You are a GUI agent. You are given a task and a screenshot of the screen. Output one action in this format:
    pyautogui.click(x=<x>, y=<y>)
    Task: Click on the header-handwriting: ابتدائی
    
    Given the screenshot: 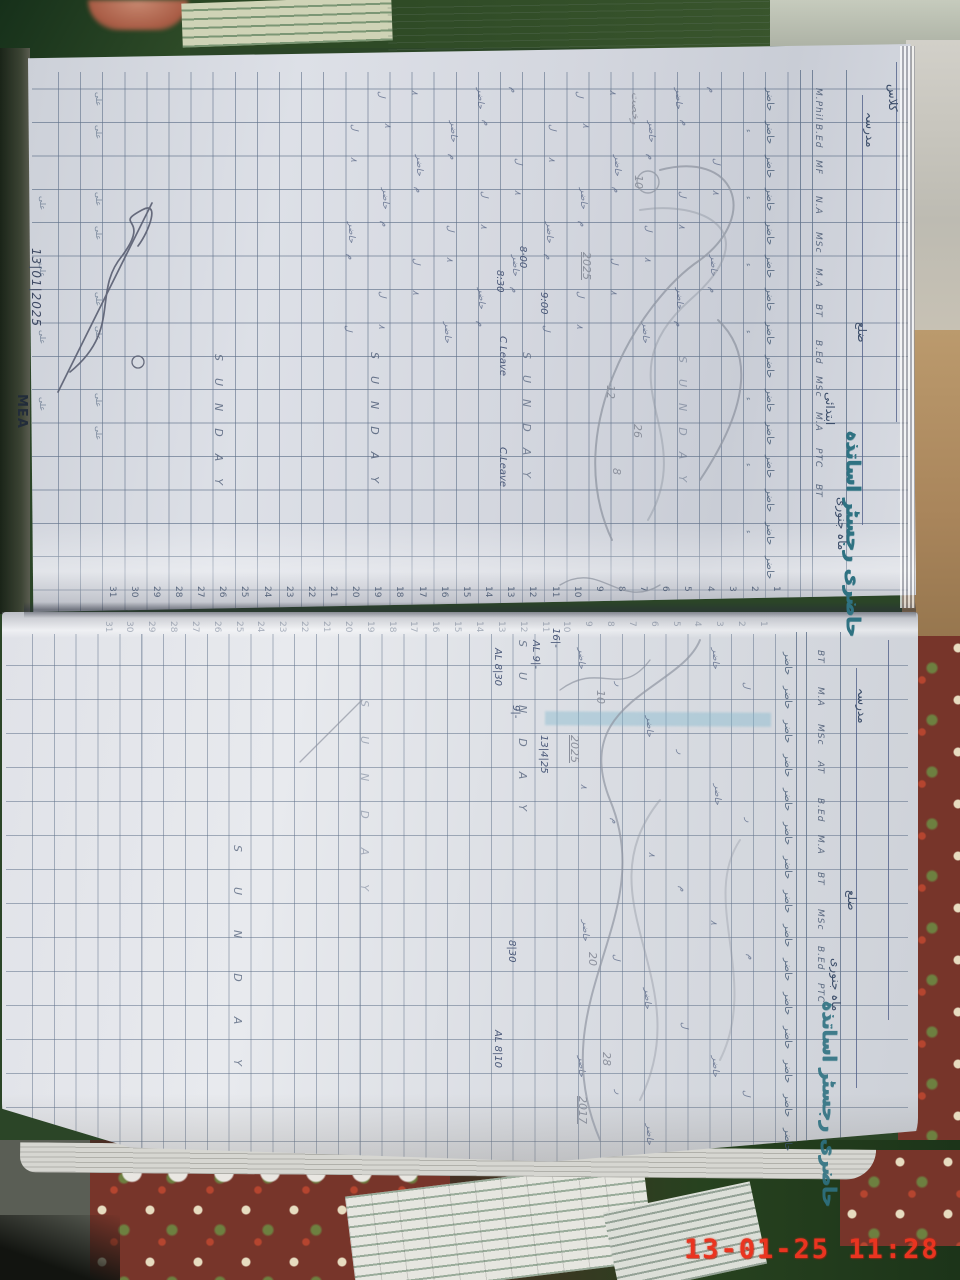 What is the action you would take?
    pyautogui.click(x=830, y=409)
    